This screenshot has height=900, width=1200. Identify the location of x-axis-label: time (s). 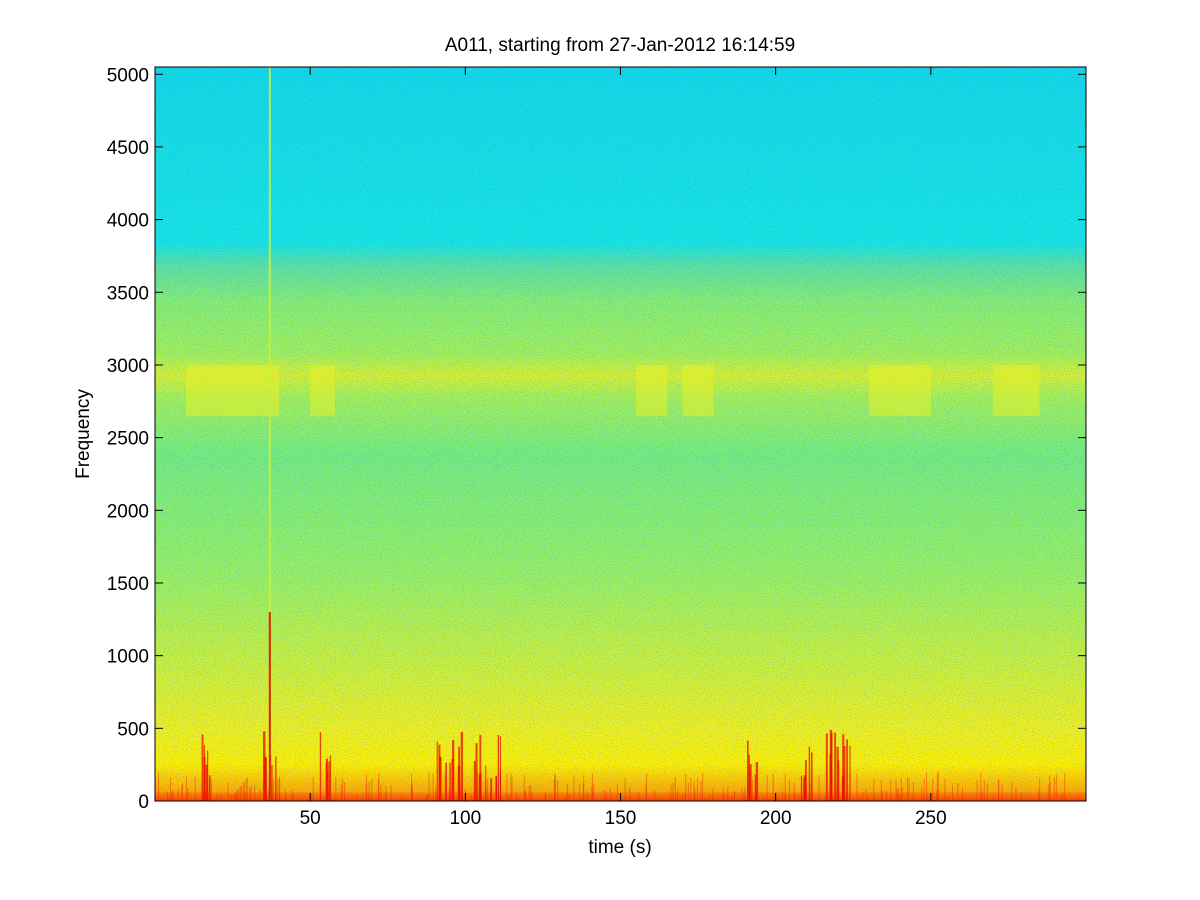
(619, 847).